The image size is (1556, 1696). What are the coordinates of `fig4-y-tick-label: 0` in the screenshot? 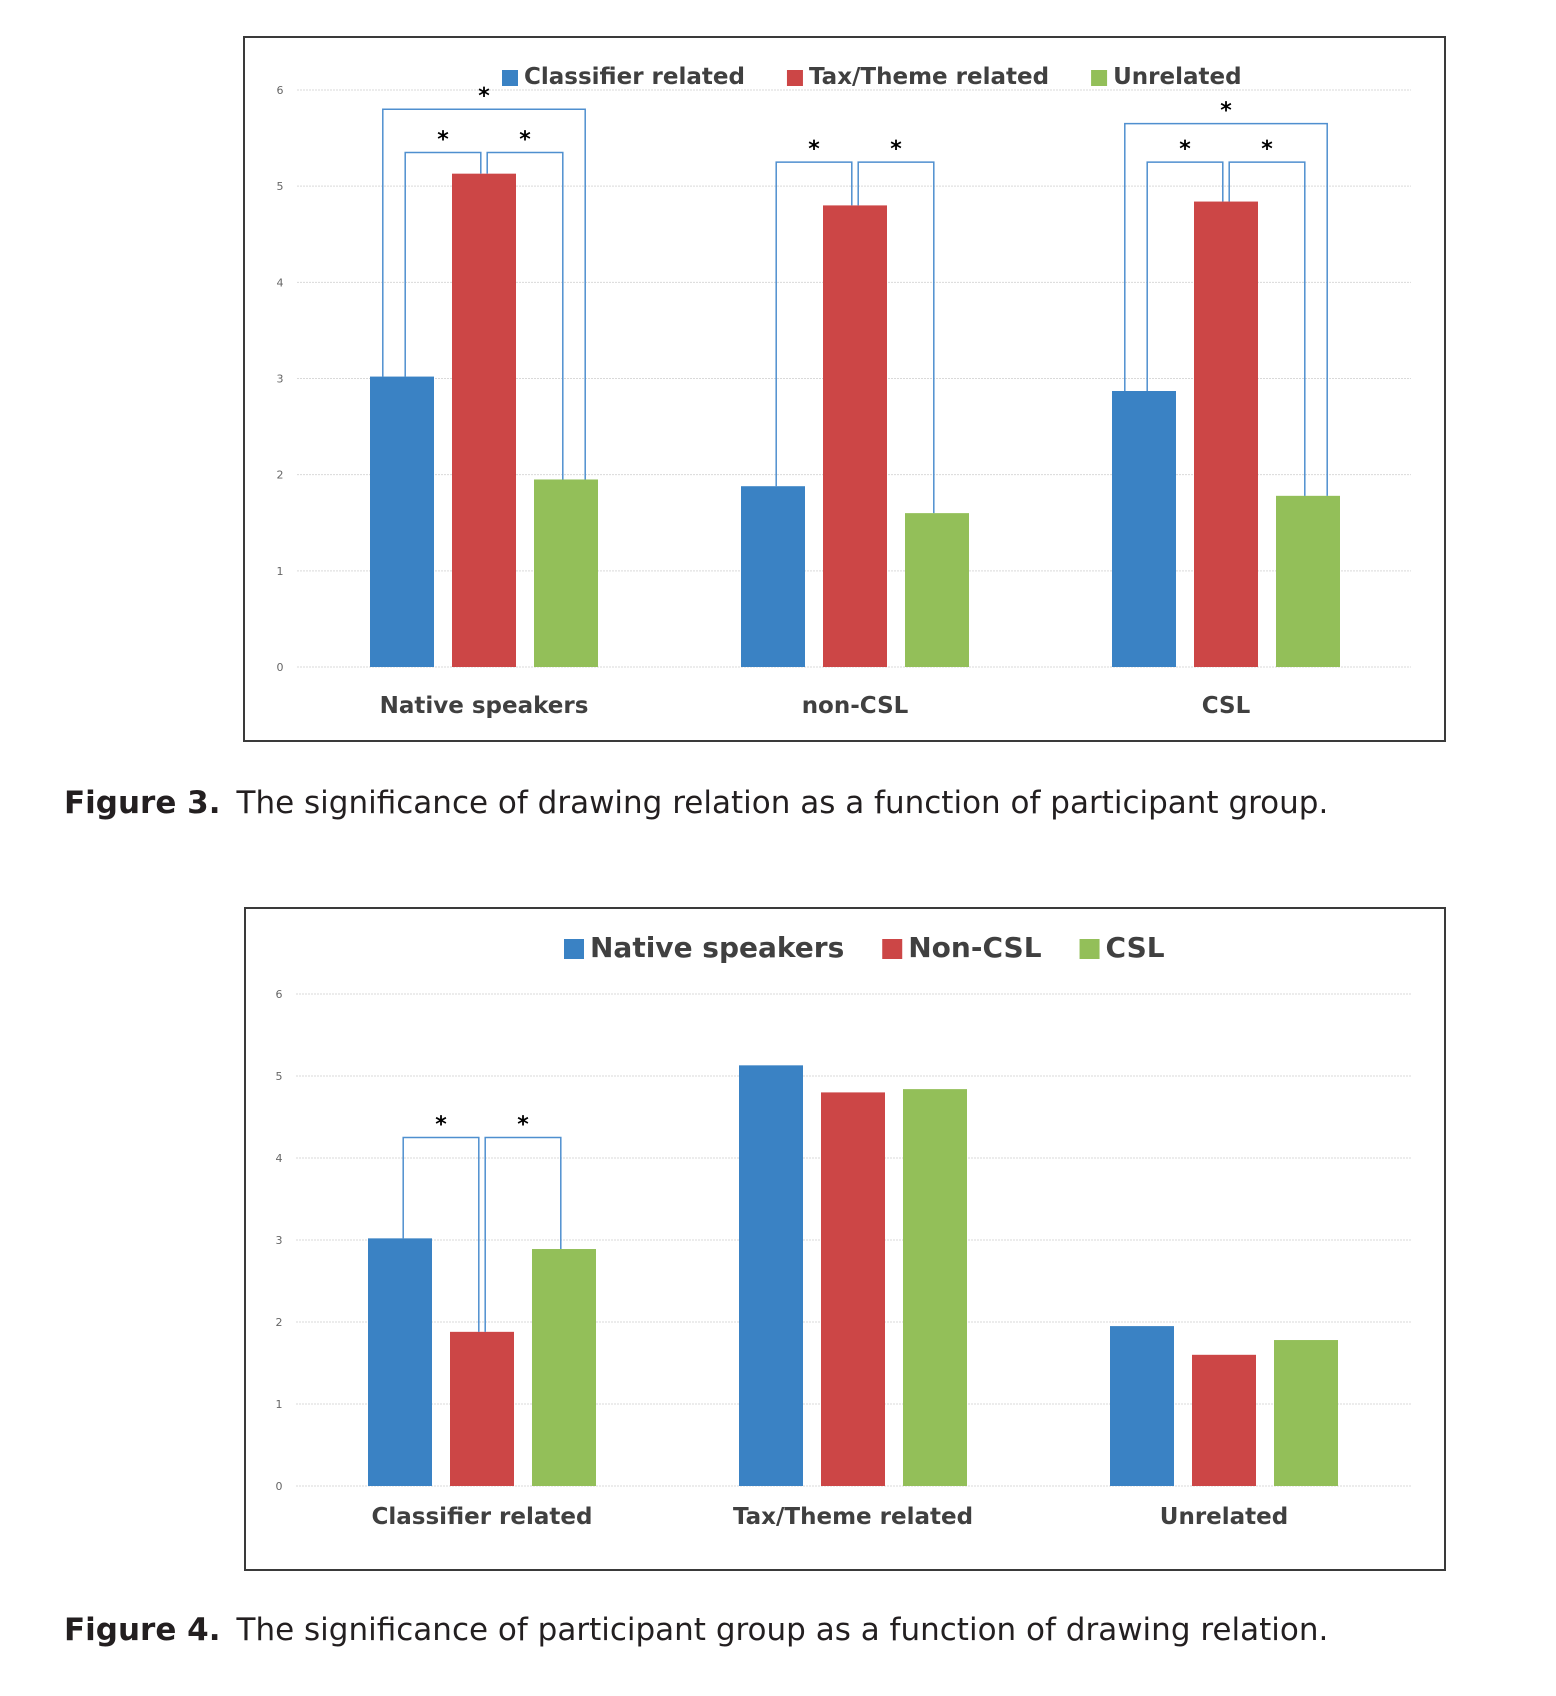 It's located at (279, 1486).